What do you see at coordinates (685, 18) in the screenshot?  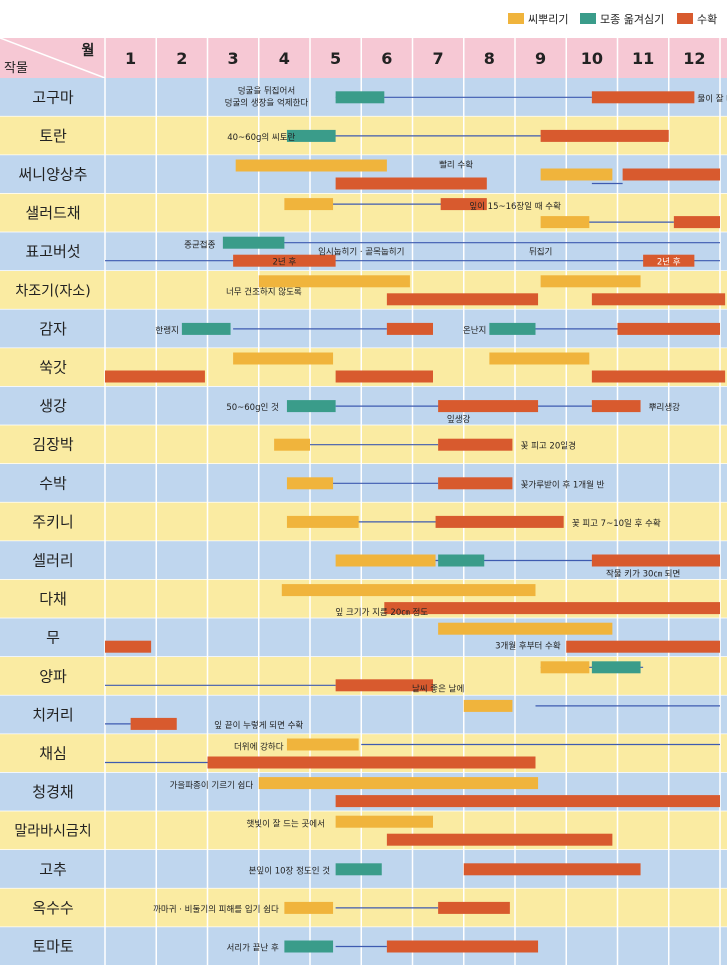 I see `legend-swatch-harvest` at bounding box center [685, 18].